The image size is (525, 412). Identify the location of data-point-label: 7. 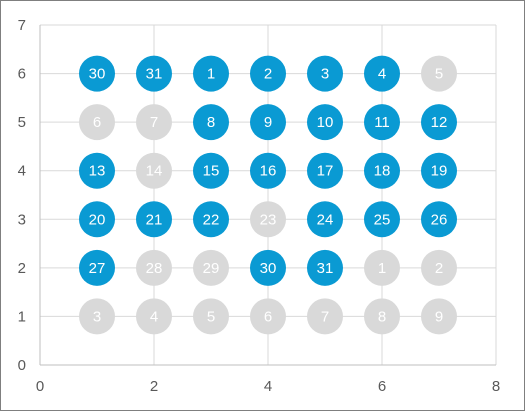
(154, 122).